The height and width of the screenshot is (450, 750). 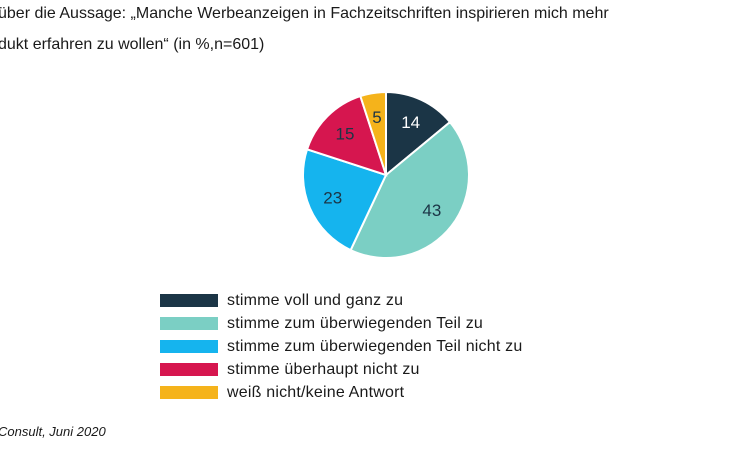 I want to click on legend-label: stimme zum überwiegenden Teil zu, so click(x=355, y=323).